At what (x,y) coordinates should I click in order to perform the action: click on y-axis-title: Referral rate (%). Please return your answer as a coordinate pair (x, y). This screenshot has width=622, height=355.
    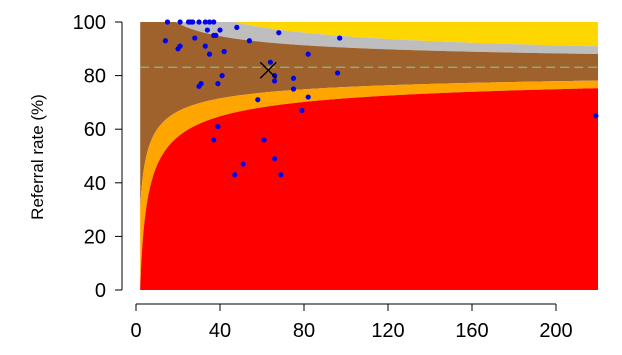
    Looking at the image, I should click on (37, 157).